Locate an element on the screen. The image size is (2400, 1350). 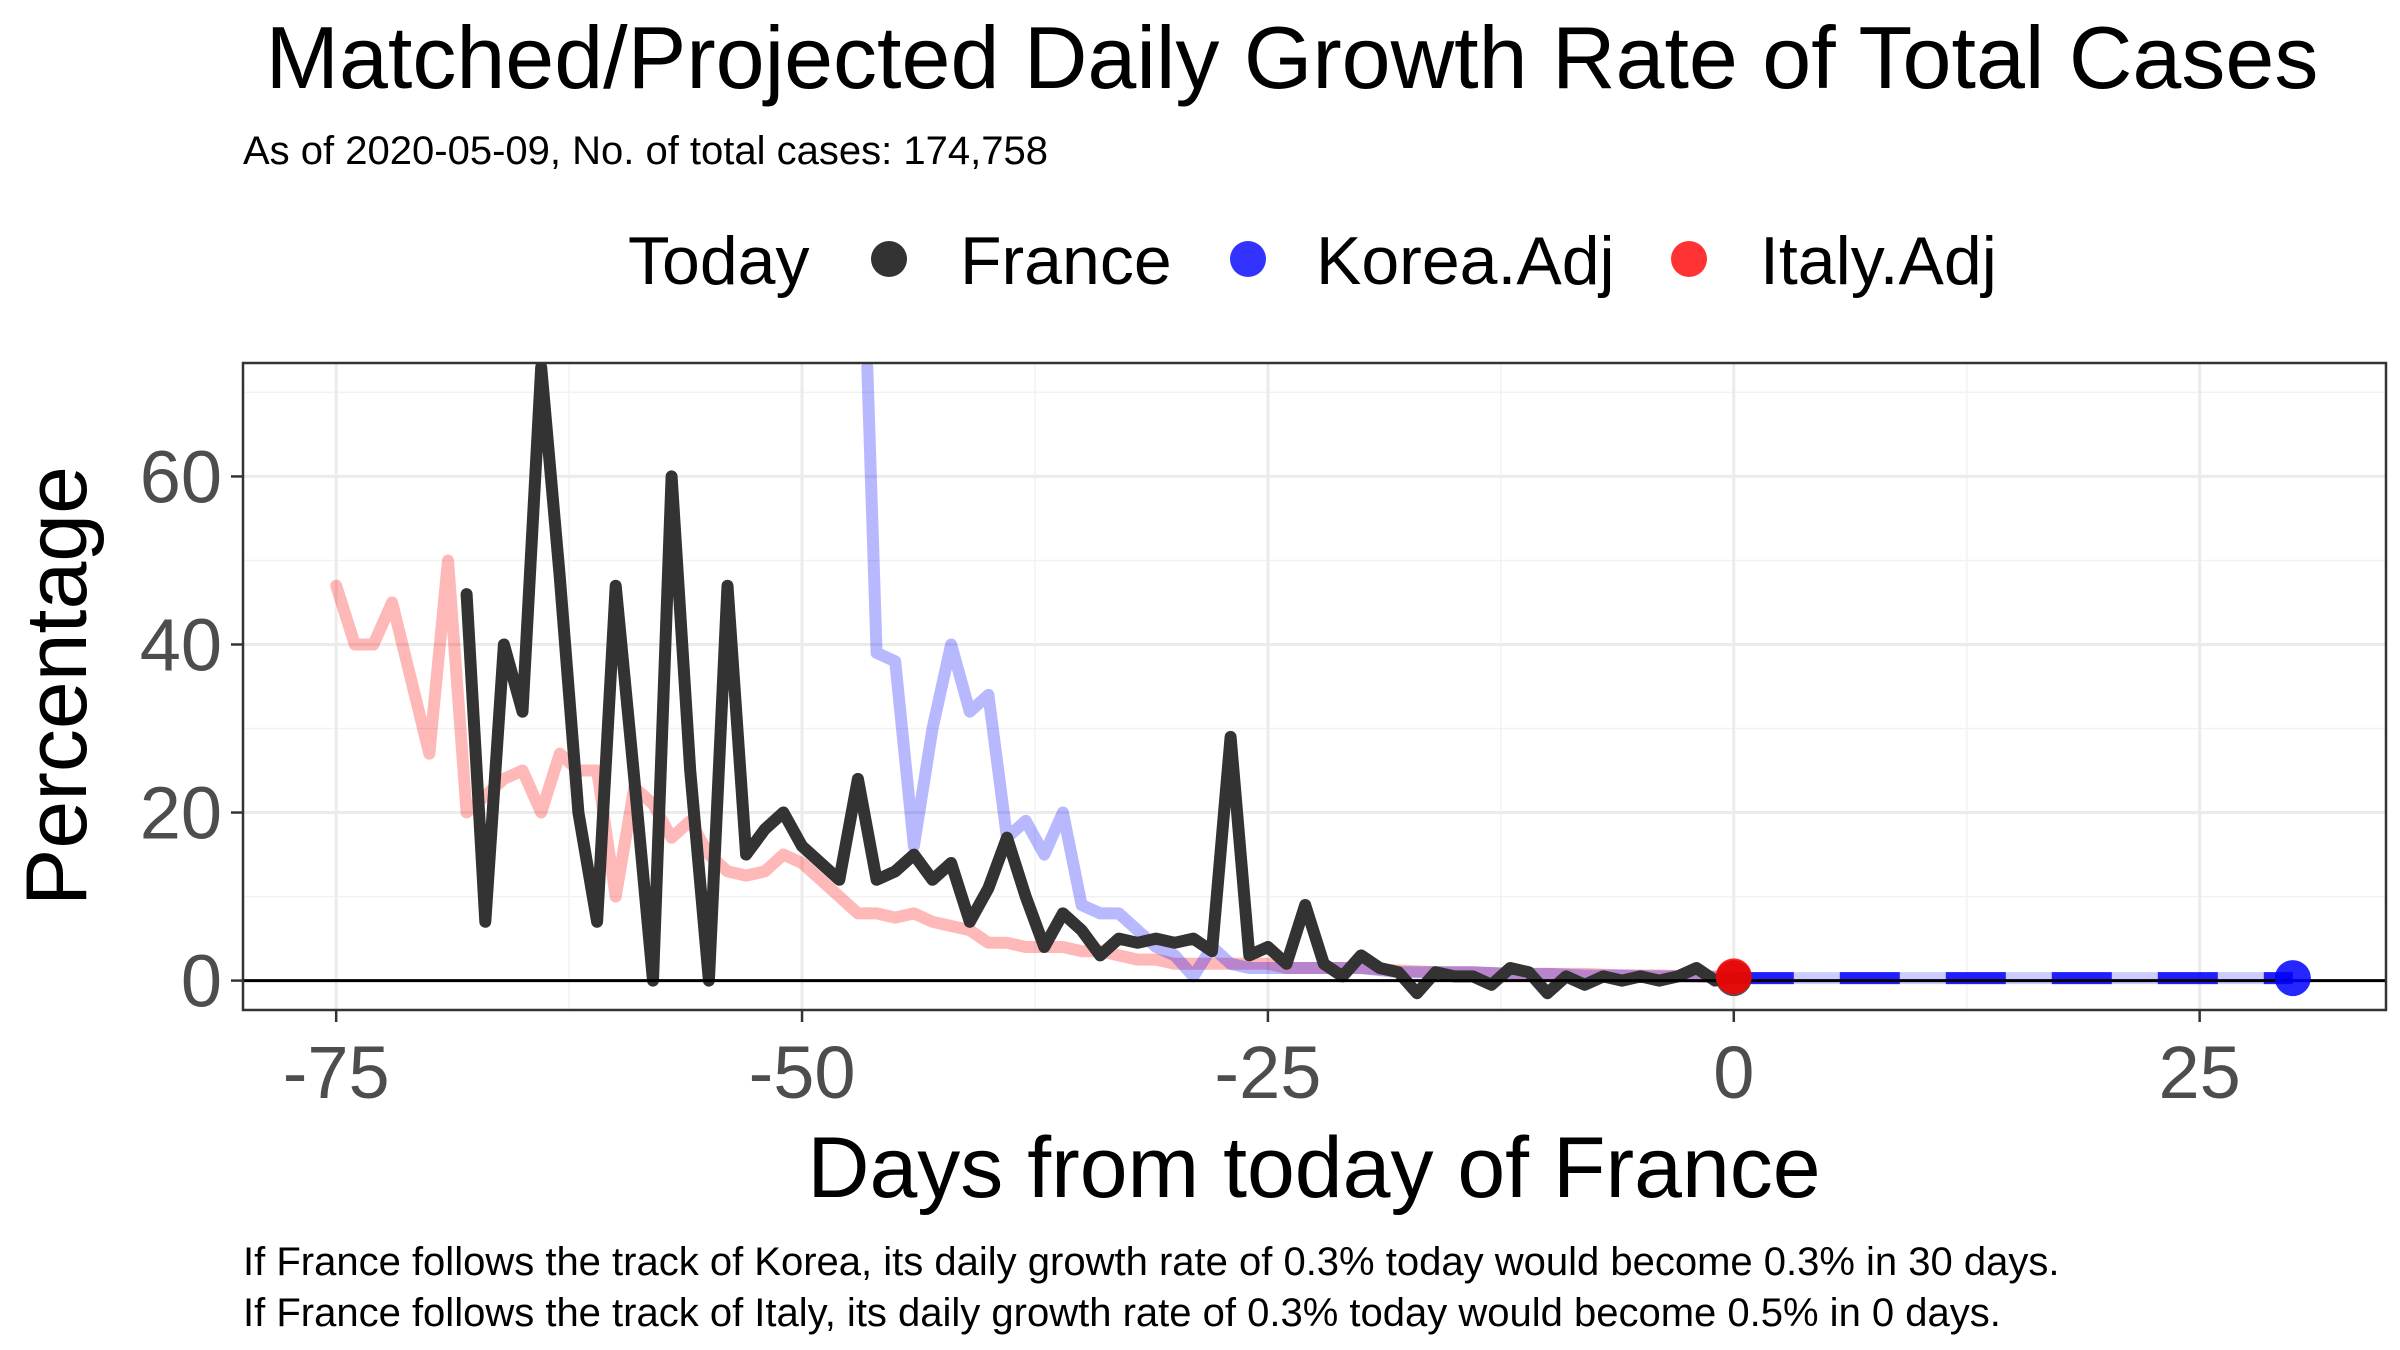
y-tick-label: 40 is located at coordinates (181, 644).